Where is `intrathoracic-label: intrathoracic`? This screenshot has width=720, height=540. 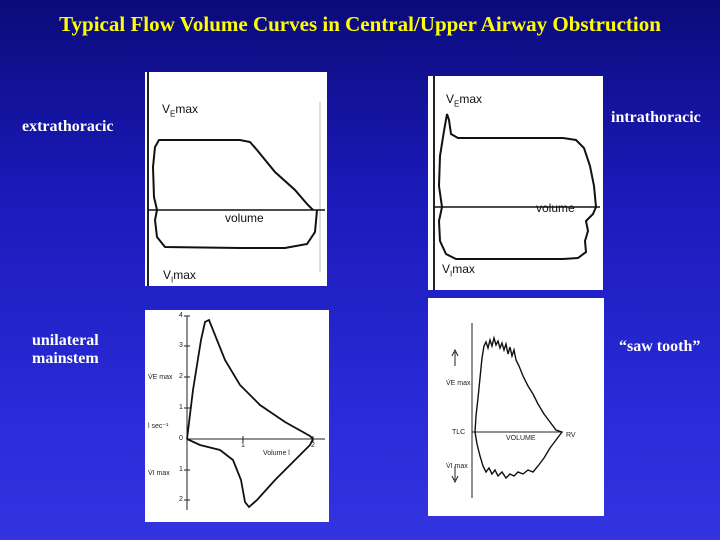
intrathoracic-label: intrathoracic is located at coordinates (656, 117).